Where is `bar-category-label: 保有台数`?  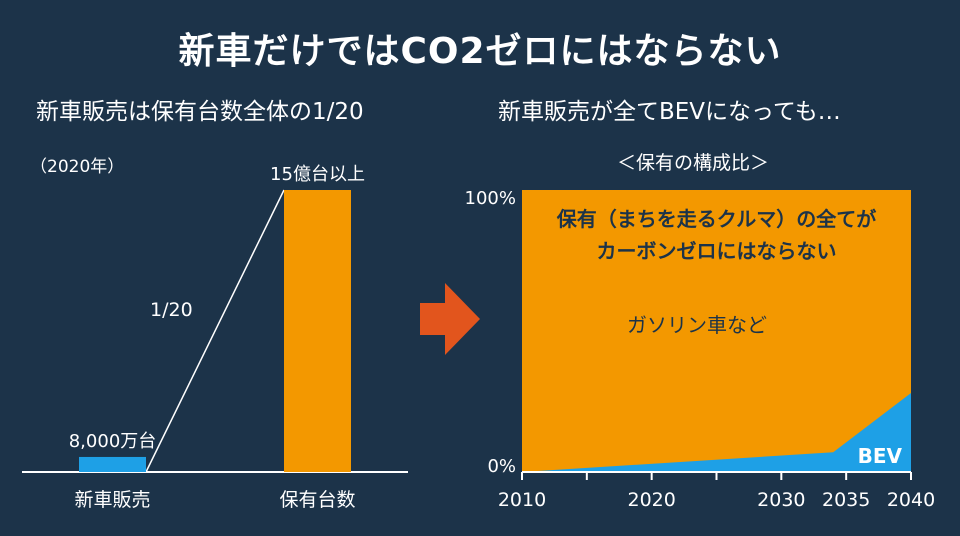 bar-category-label: 保有台数 is located at coordinates (317, 500).